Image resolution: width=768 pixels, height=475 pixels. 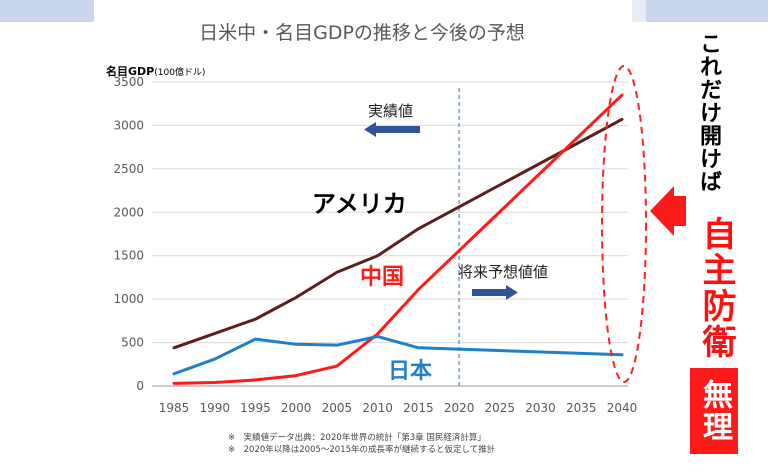 What do you see at coordinates (174, 408) in the screenshot?
I see `x-tick-label: 1985` at bounding box center [174, 408].